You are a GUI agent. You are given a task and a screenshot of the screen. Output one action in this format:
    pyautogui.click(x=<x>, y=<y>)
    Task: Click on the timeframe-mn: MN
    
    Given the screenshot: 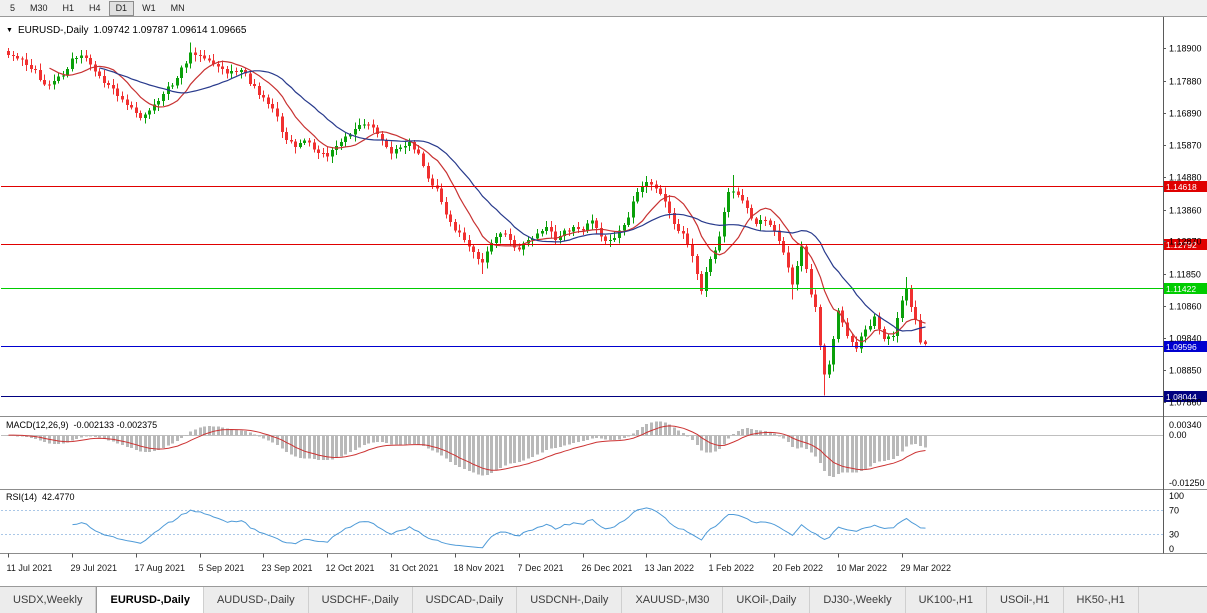 What is the action you would take?
    pyautogui.click(x=177, y=7)
    